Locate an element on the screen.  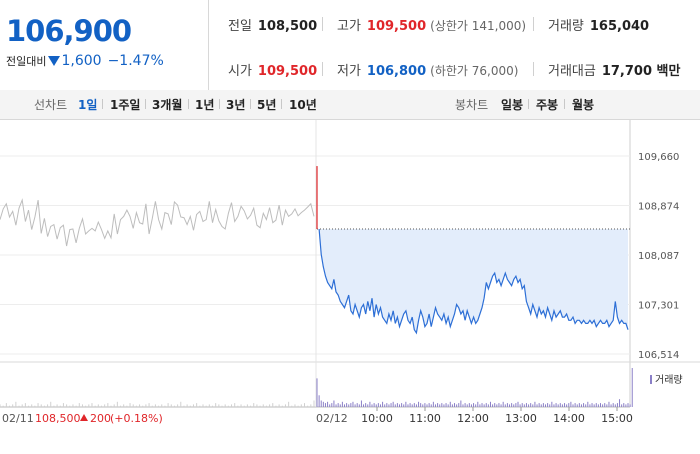
lower-limit: (하한가 76,000) is located at coordinates (474, 71).